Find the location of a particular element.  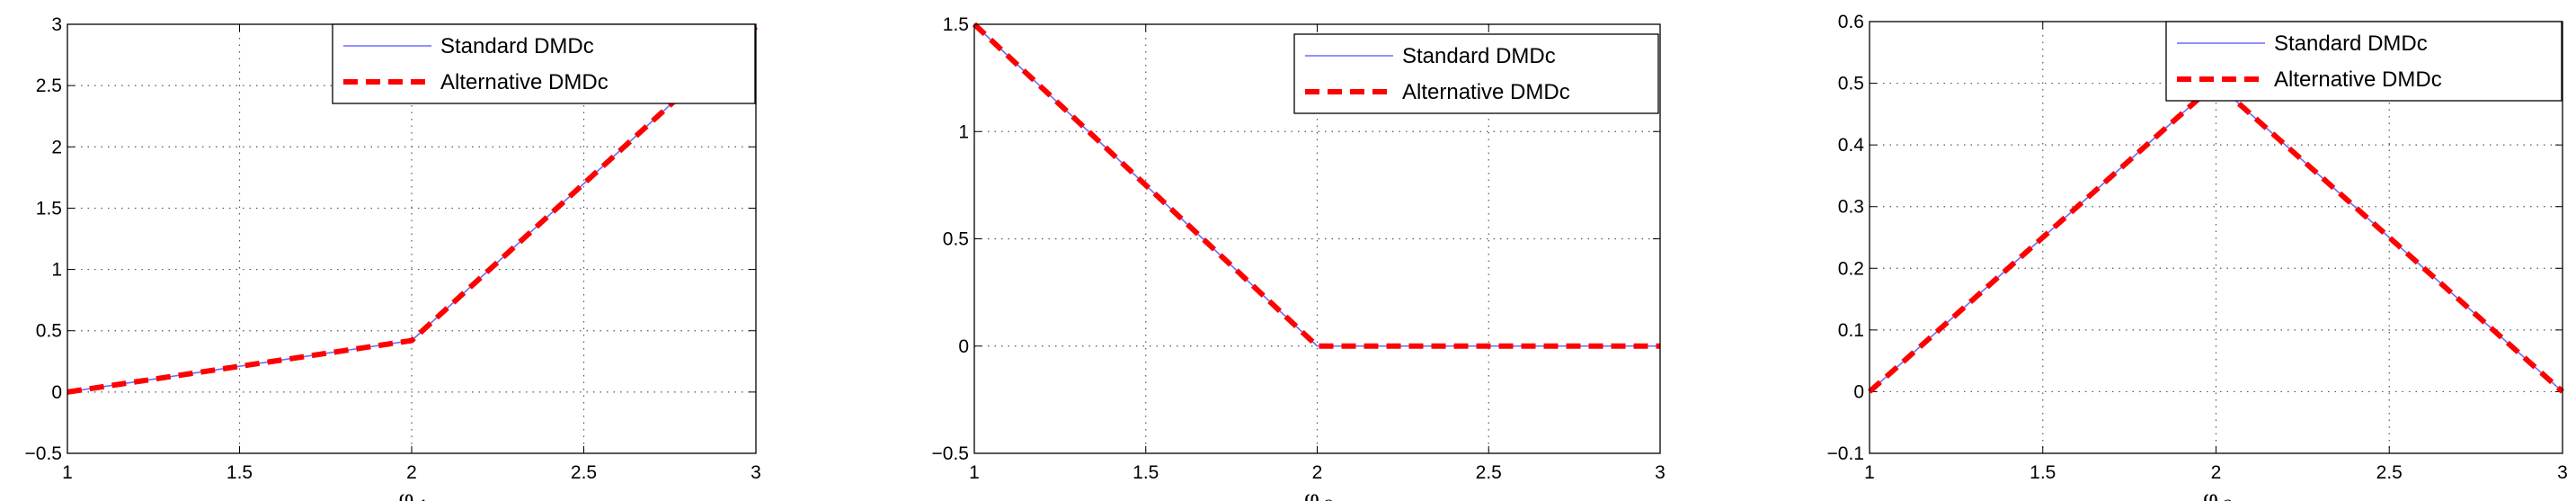

y-tick-label: 0.6 is located at coordinates (1851, 22).